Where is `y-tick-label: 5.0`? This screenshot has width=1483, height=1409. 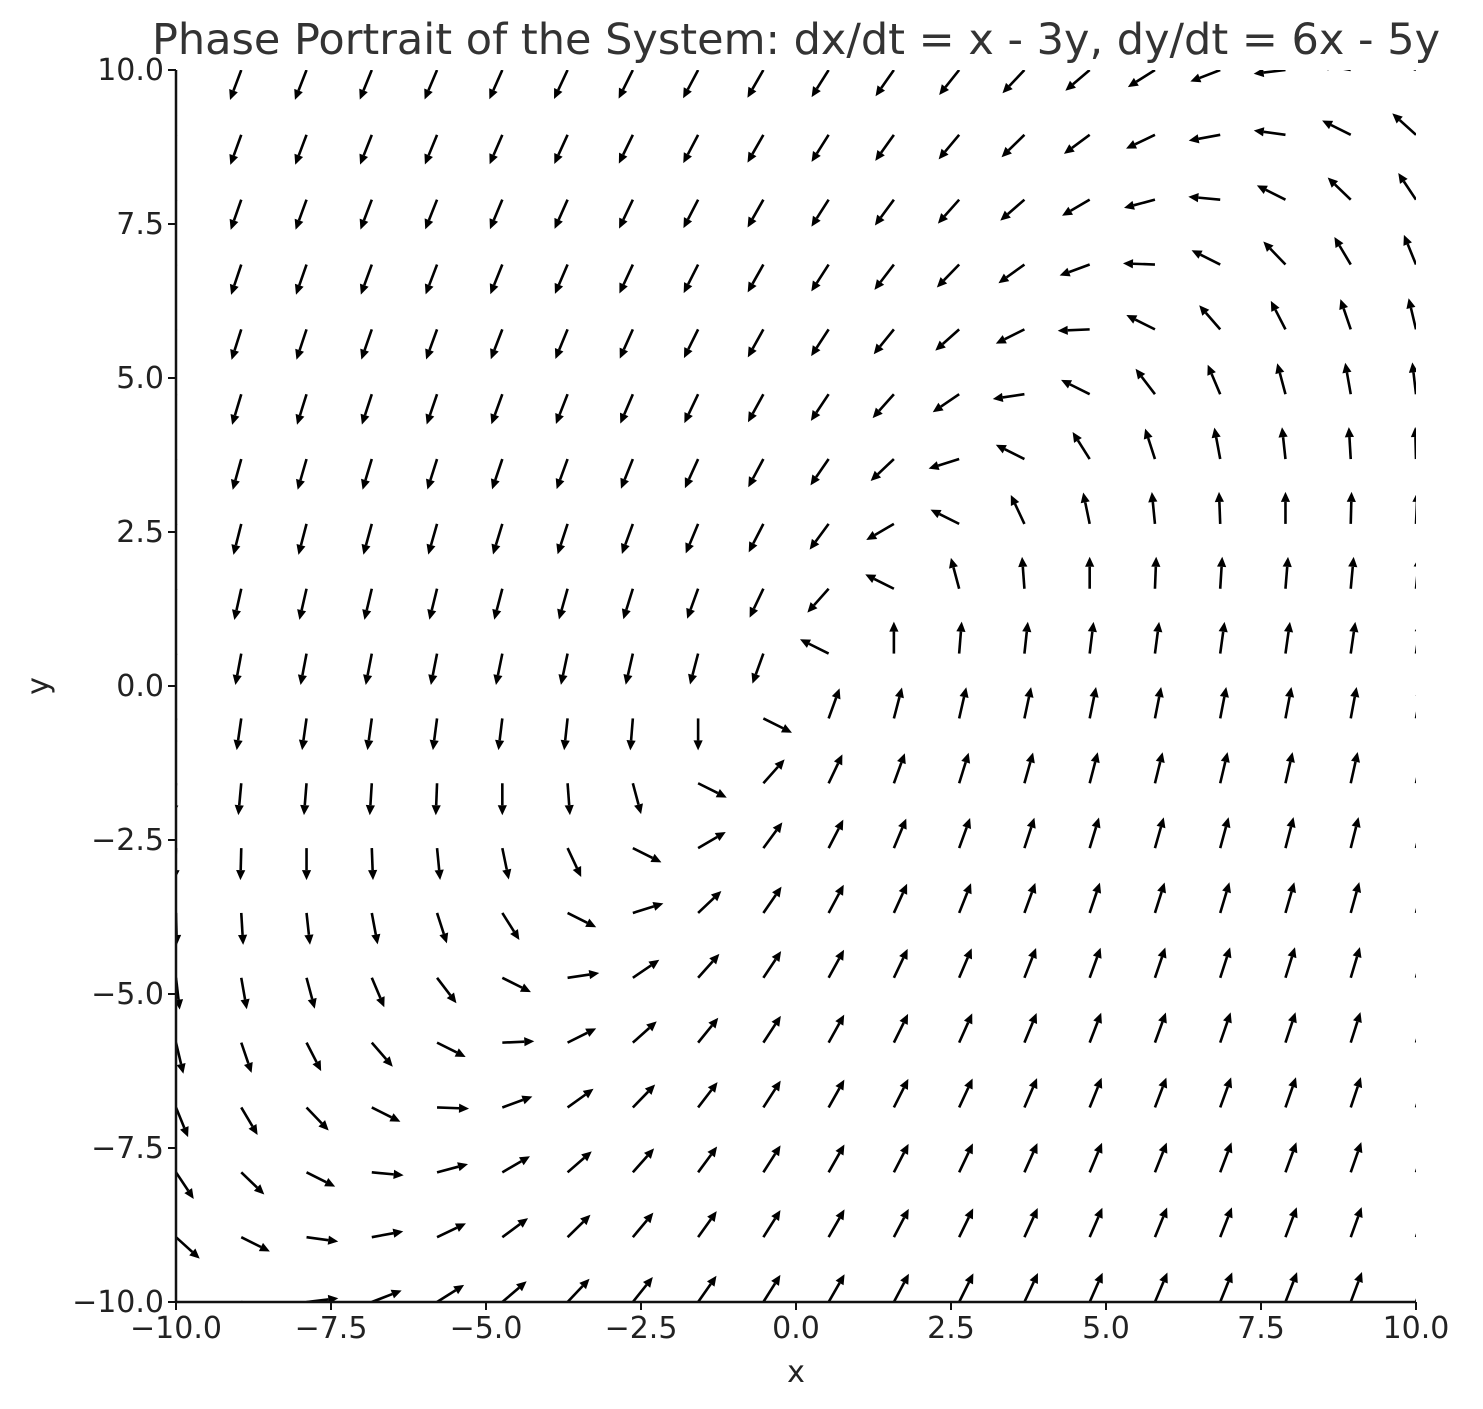
y-tick-label: 5.0 is located at coordinates (140, 378).